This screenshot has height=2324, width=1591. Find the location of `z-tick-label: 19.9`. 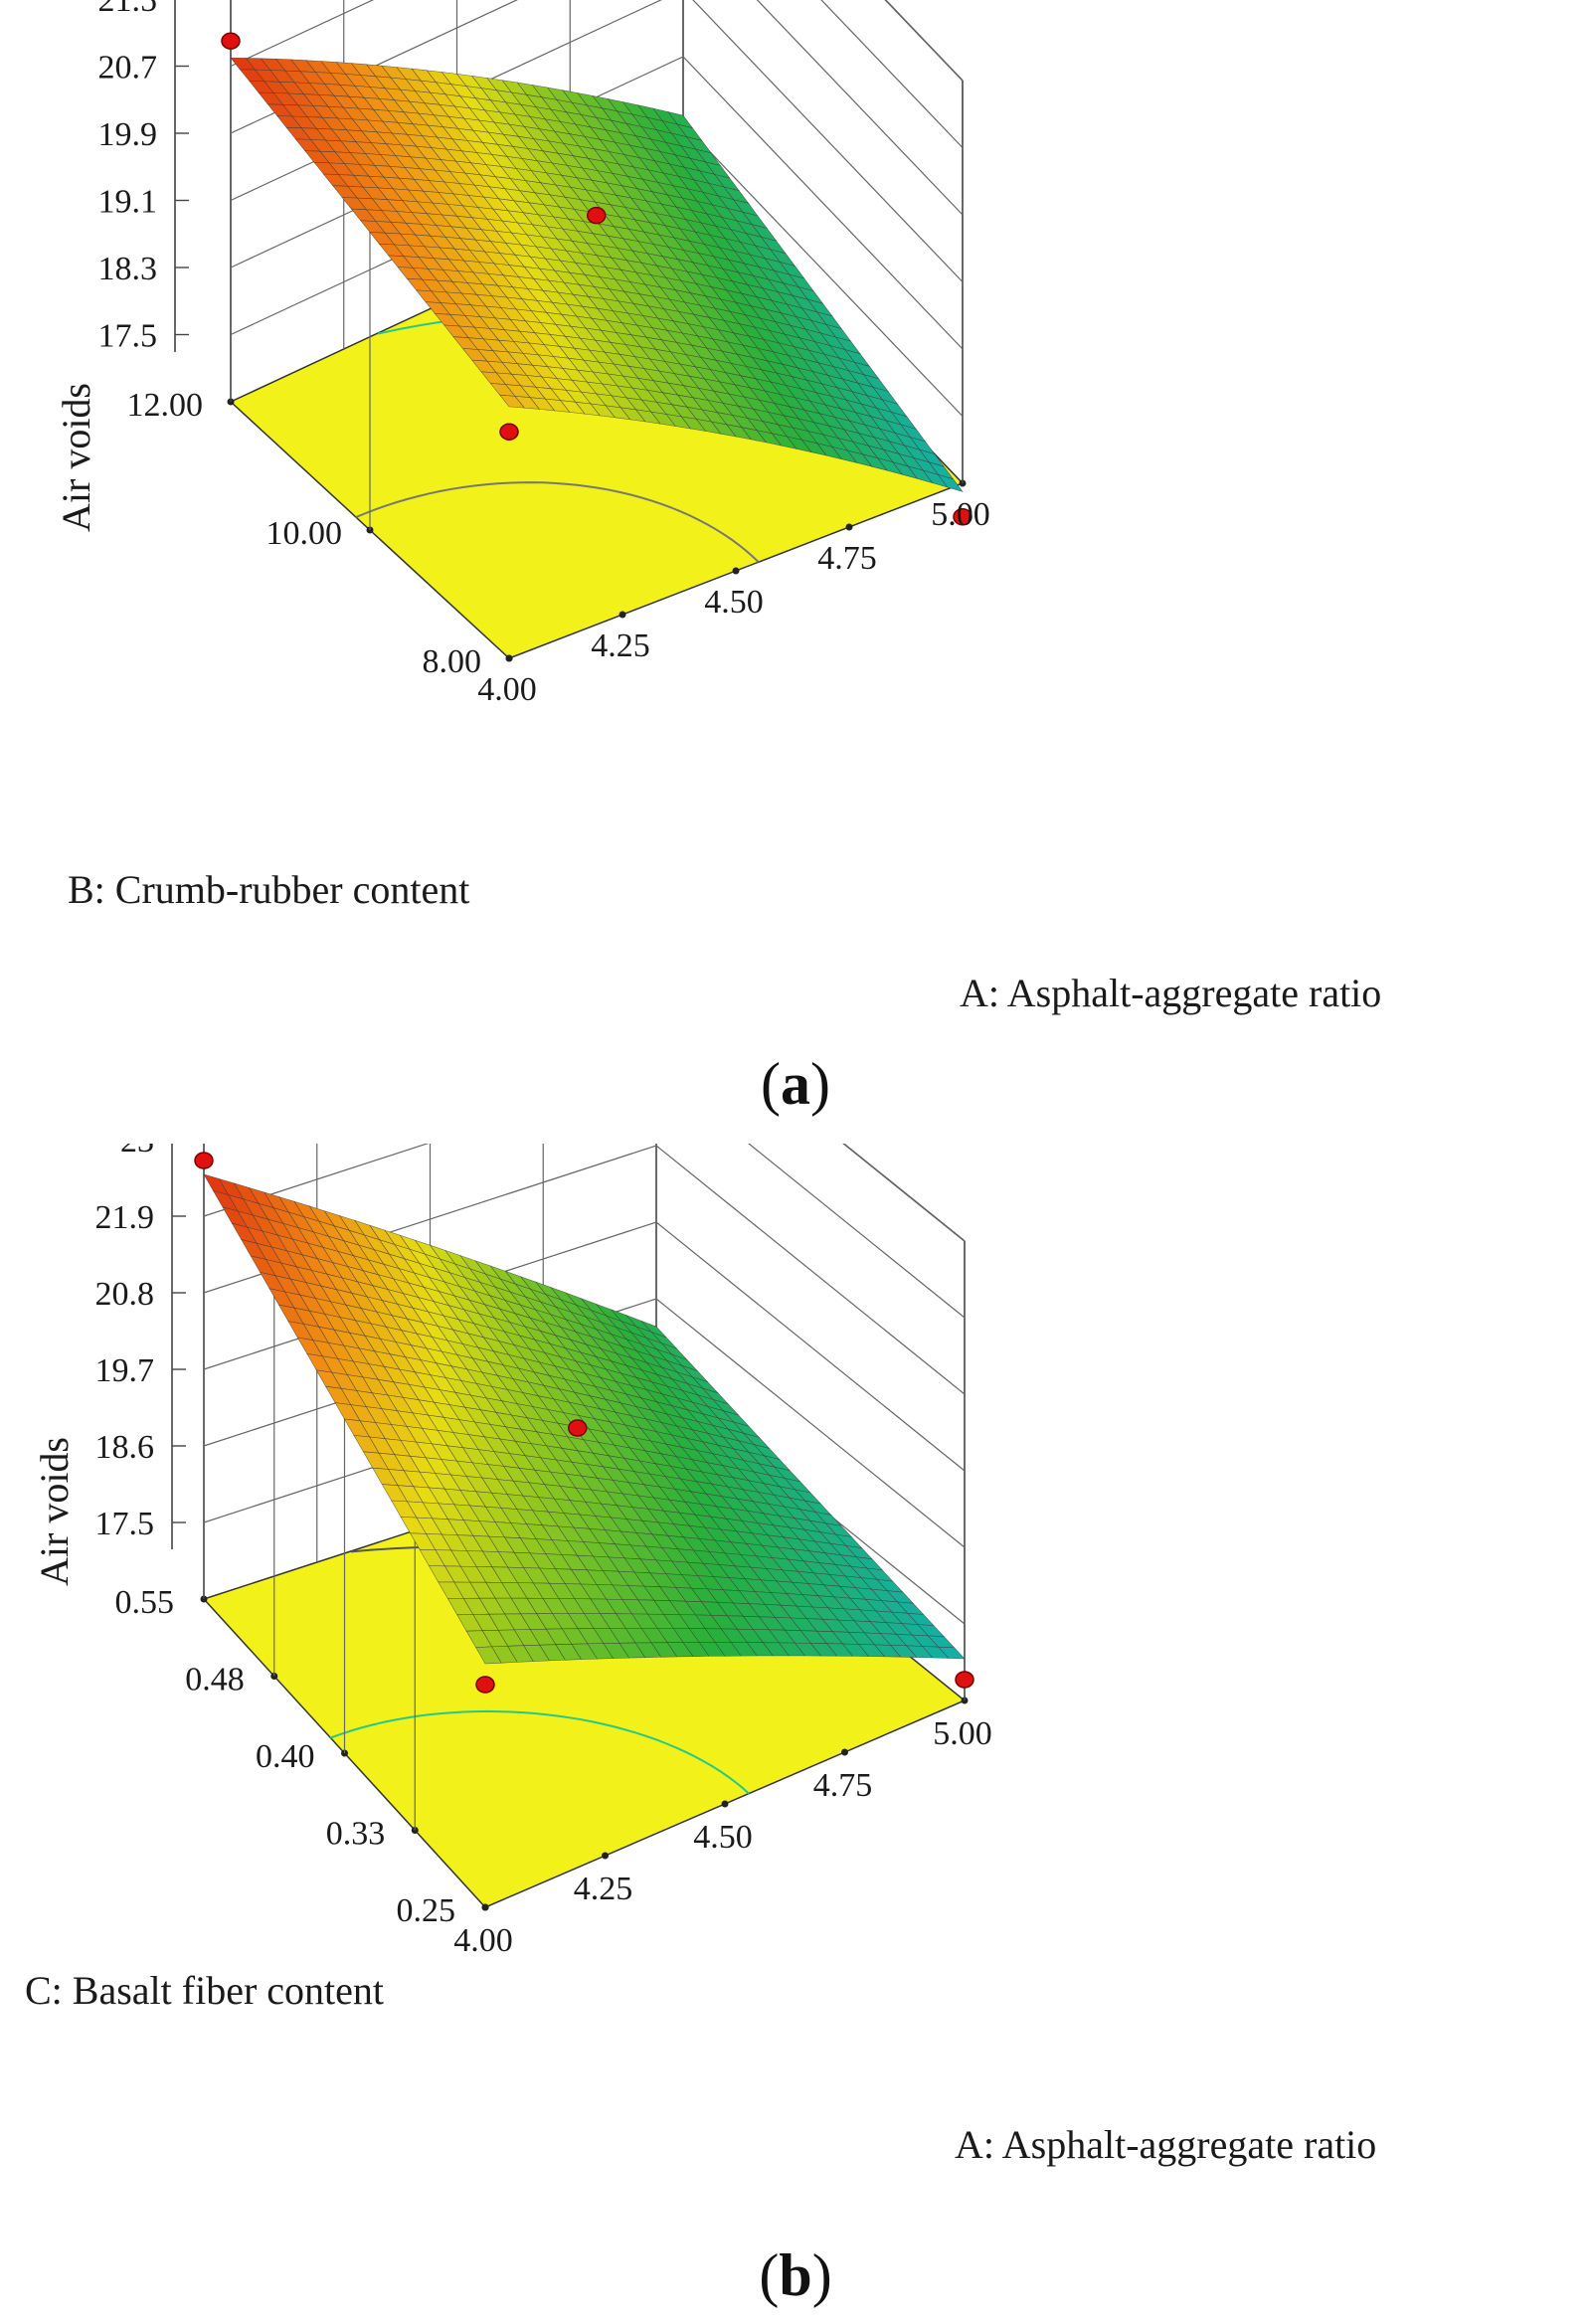

z-tick-label: 19.9 is located at coordinates (128, 134).